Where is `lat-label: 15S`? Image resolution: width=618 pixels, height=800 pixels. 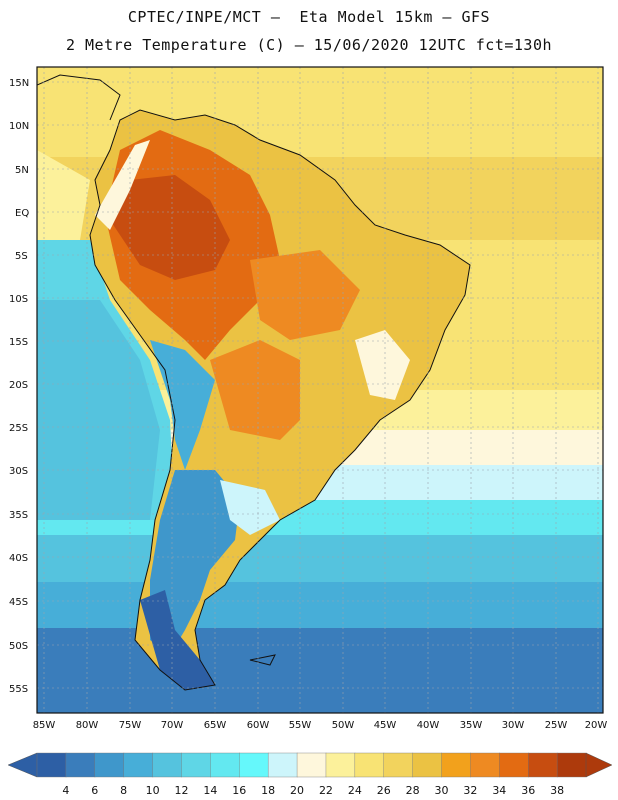 lat-label: 15S is located at coordinates (18, 342).